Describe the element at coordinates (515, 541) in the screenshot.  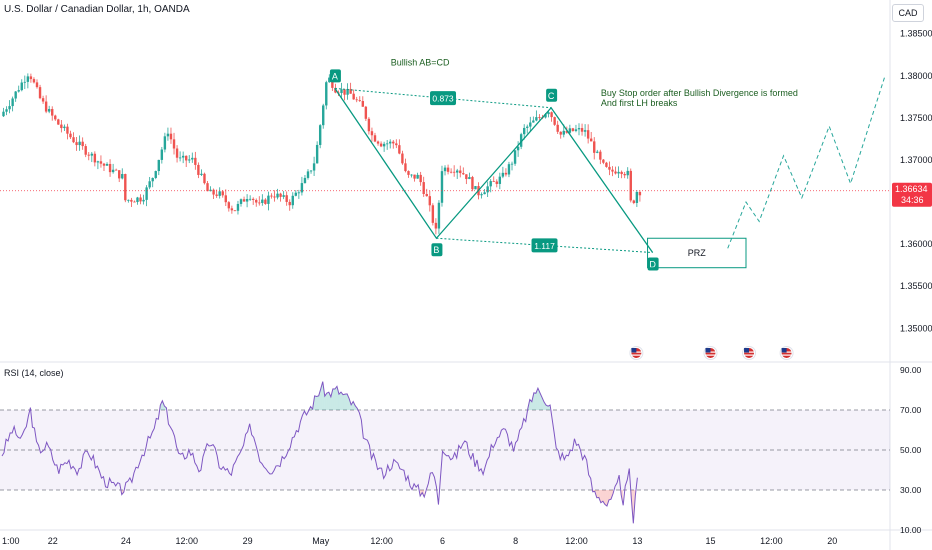
I see `time-tick-label: 8` at that location.